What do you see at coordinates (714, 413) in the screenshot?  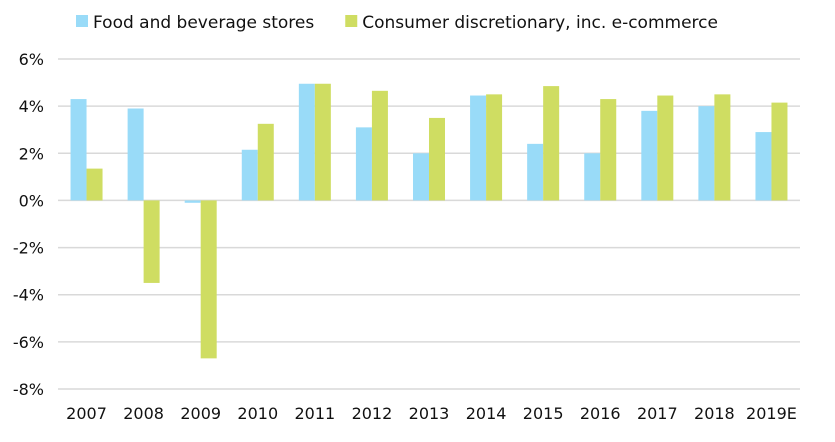 I see `x-tick-label: 2018` at bounding box center [714, 413].